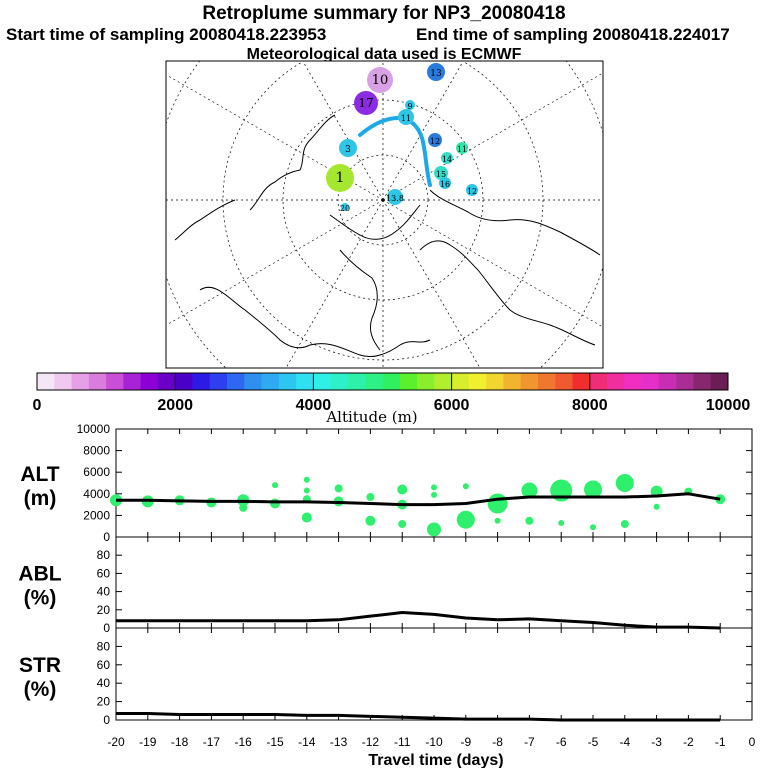  I want to click on plume-marker-label: 9, so click(409, 106).